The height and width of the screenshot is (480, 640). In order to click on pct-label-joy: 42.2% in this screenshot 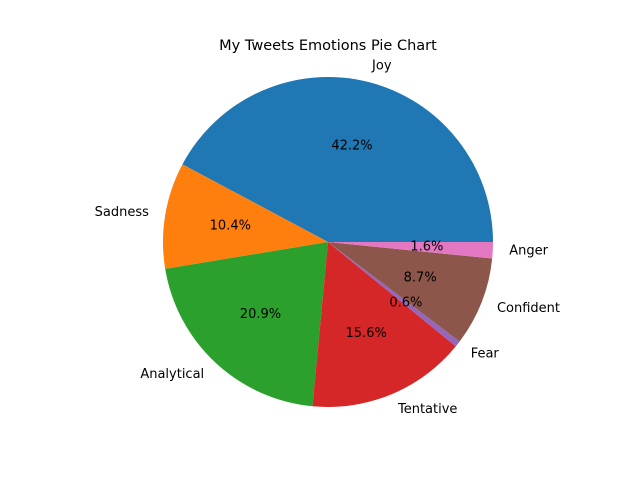, I will do `click(351, 145)`.